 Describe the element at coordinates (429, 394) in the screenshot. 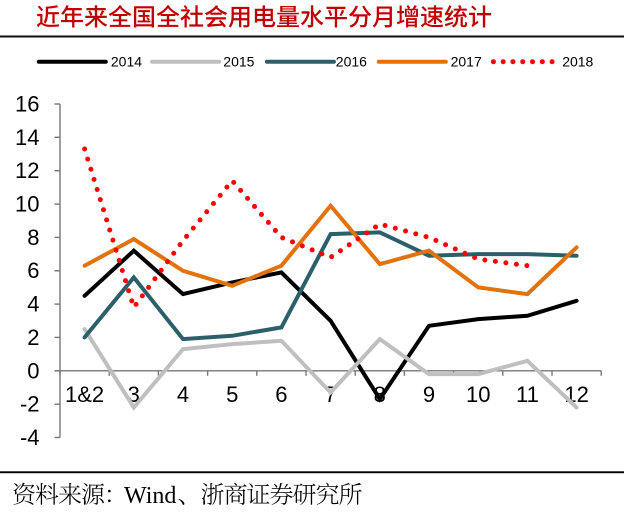

I see `svg-text: 9` at that location.